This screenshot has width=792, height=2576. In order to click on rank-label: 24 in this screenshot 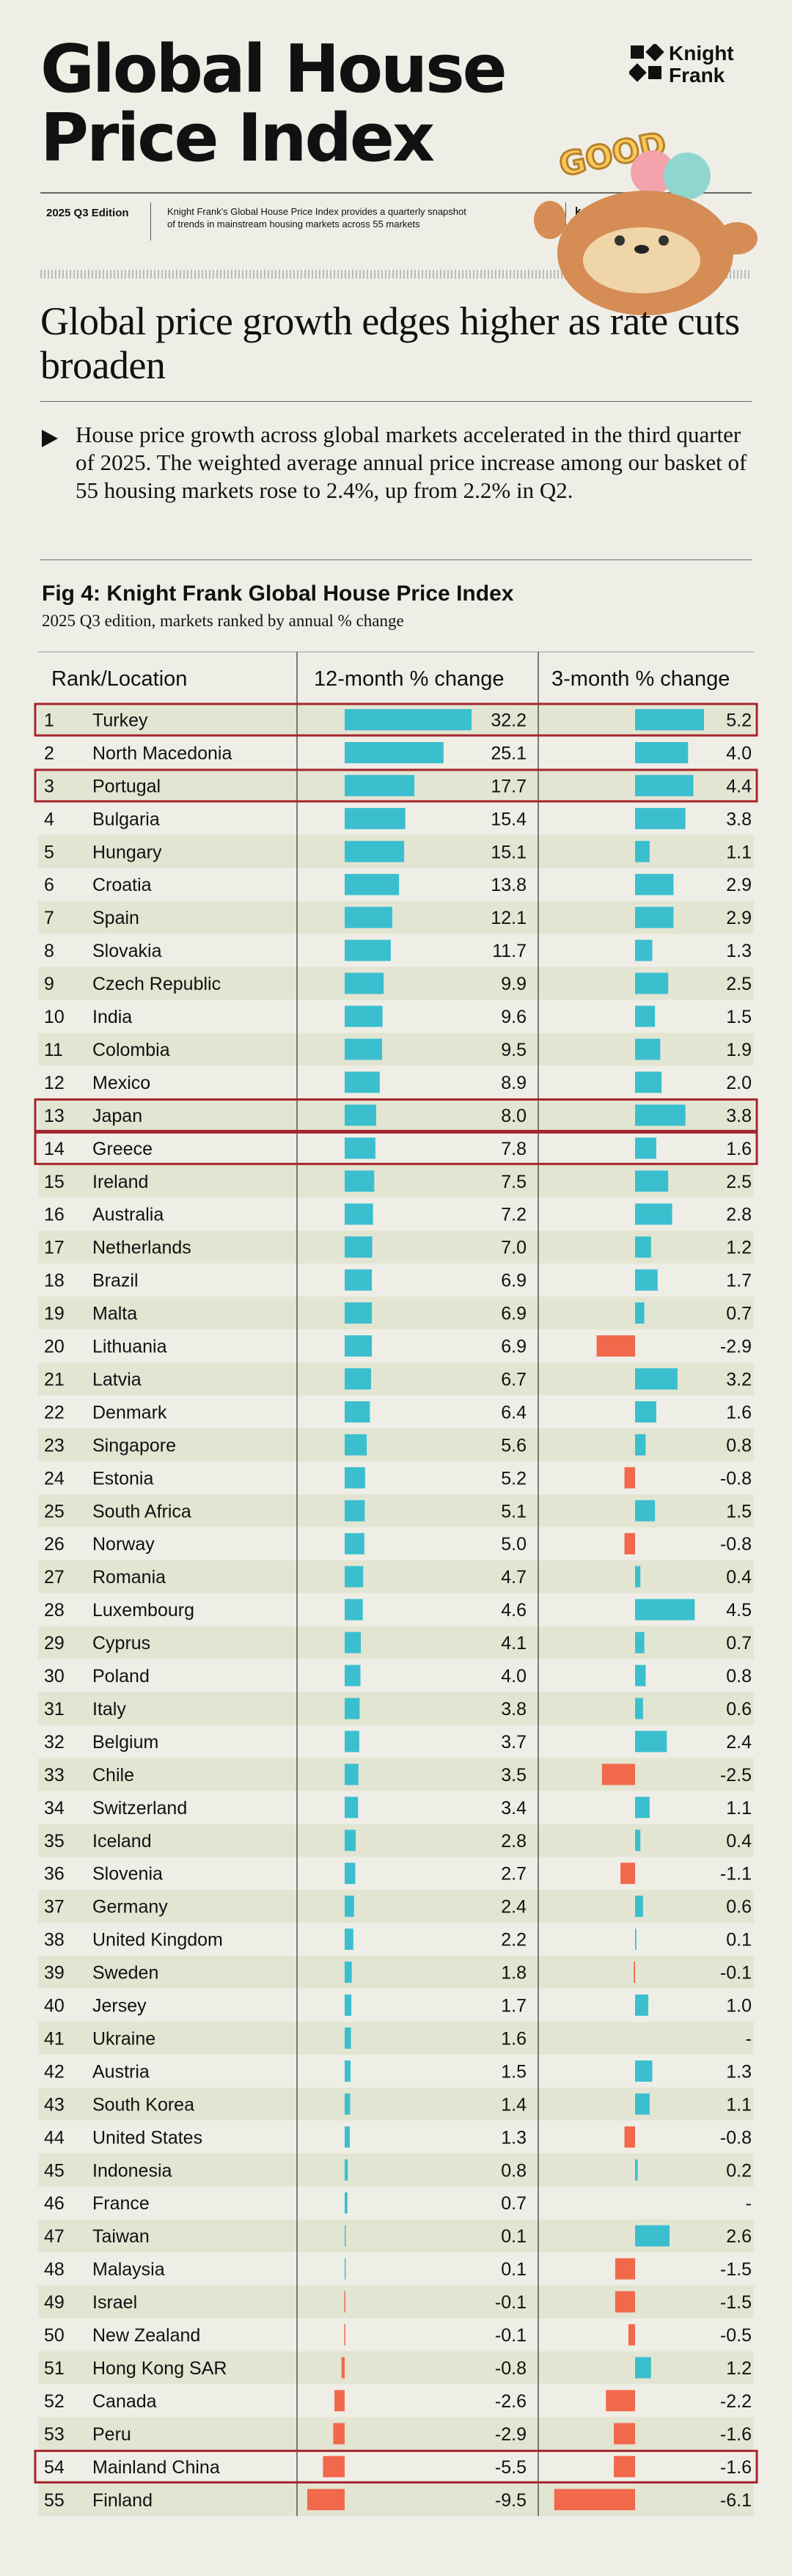, I will do `click(54, 1478)`.